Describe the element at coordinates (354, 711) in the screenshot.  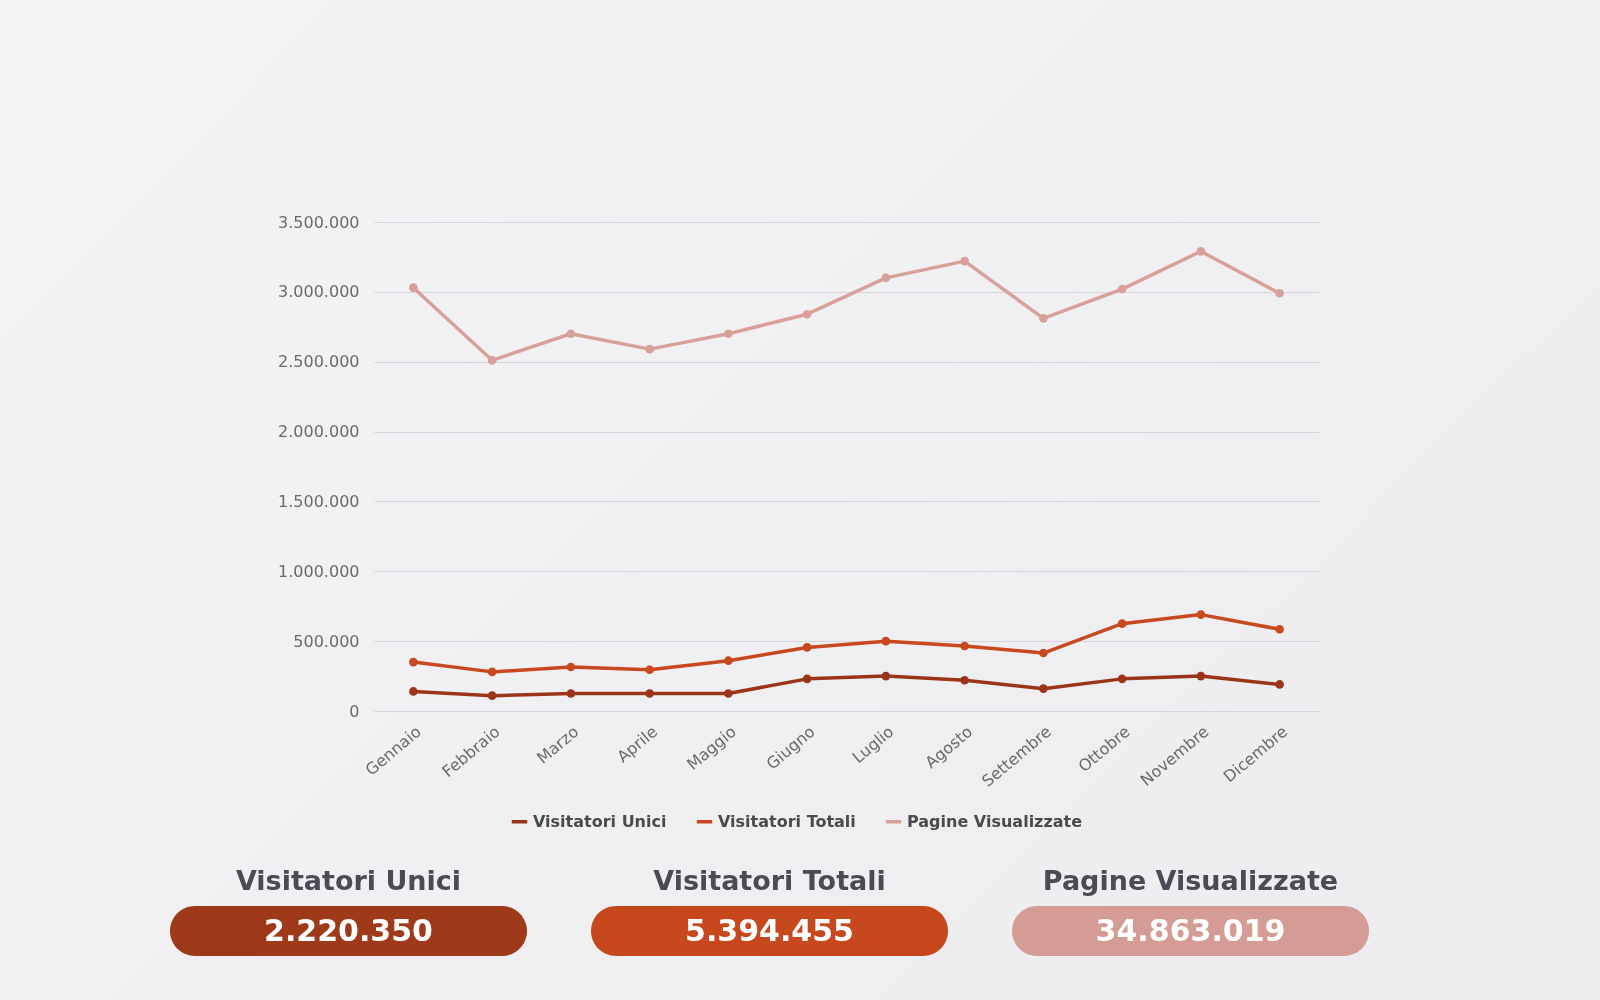
I see `y-tick-label: 0` at that location.